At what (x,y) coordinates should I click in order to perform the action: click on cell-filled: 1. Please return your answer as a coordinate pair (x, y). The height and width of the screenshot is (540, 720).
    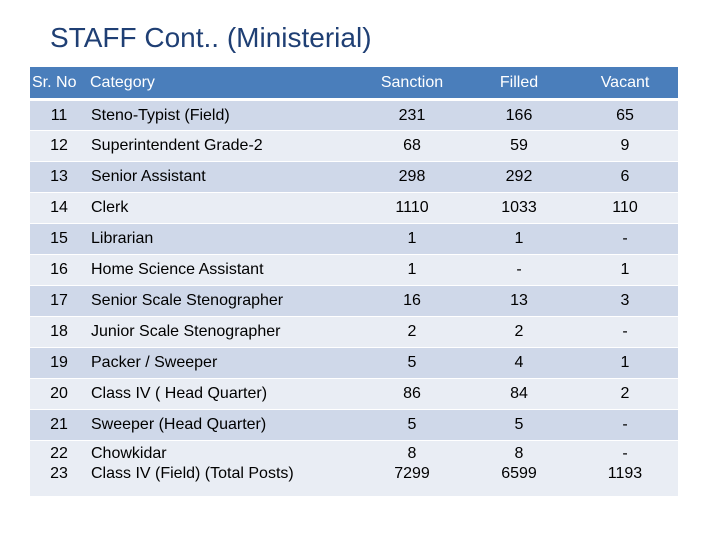
    Looking at the image, I should click on (519, 239).